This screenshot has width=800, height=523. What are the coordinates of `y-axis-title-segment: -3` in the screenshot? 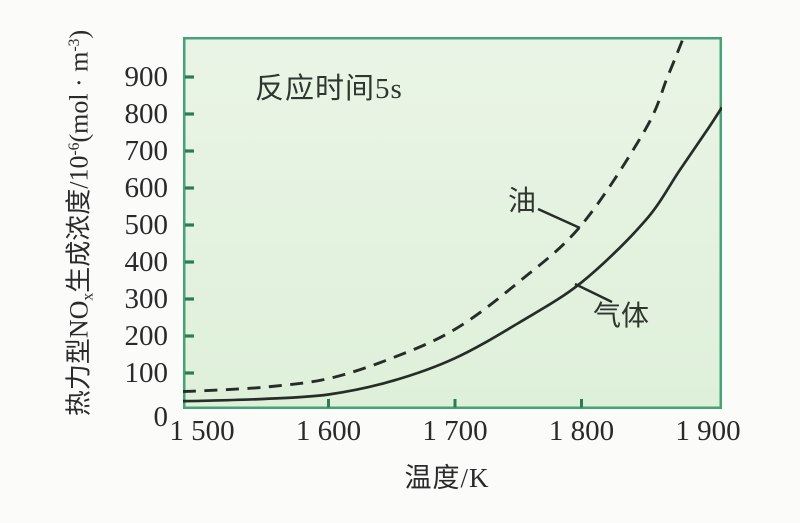 It's located at (74, 45).